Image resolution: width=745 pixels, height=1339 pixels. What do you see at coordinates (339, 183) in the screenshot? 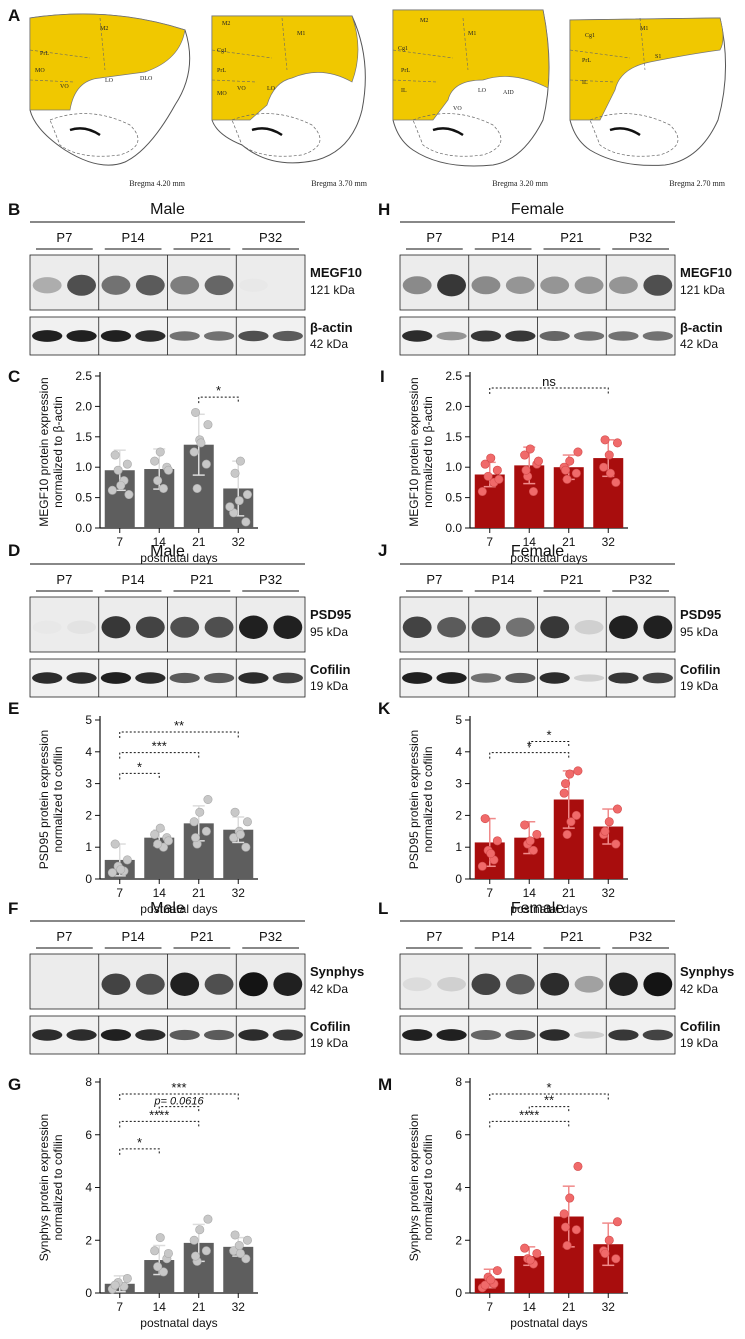
I see `bregma-label: Bregma 3.70 mm` at bounding box center [339, 183].